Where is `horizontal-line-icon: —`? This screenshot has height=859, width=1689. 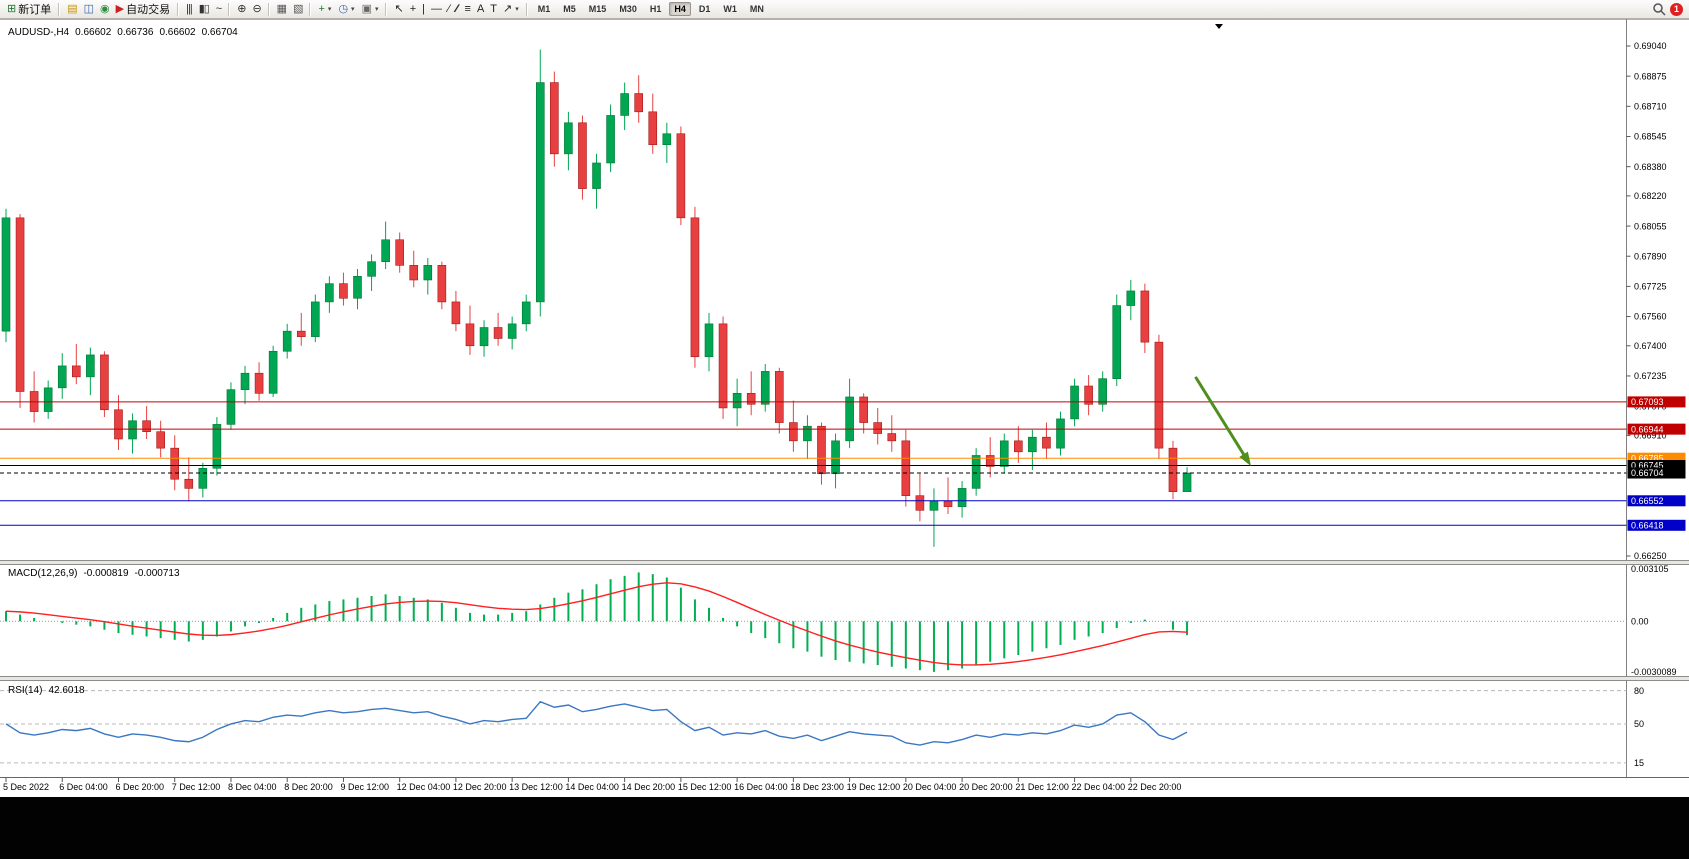 horizontal-line-icon: — is located at coordinates (436, 8).